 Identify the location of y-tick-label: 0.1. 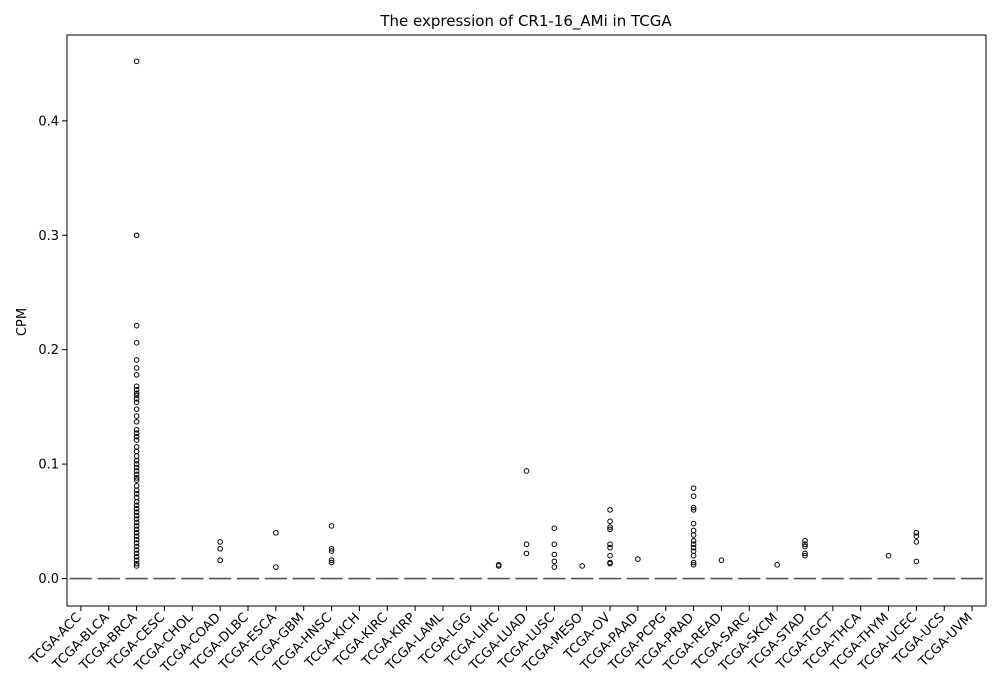
(48, 465).